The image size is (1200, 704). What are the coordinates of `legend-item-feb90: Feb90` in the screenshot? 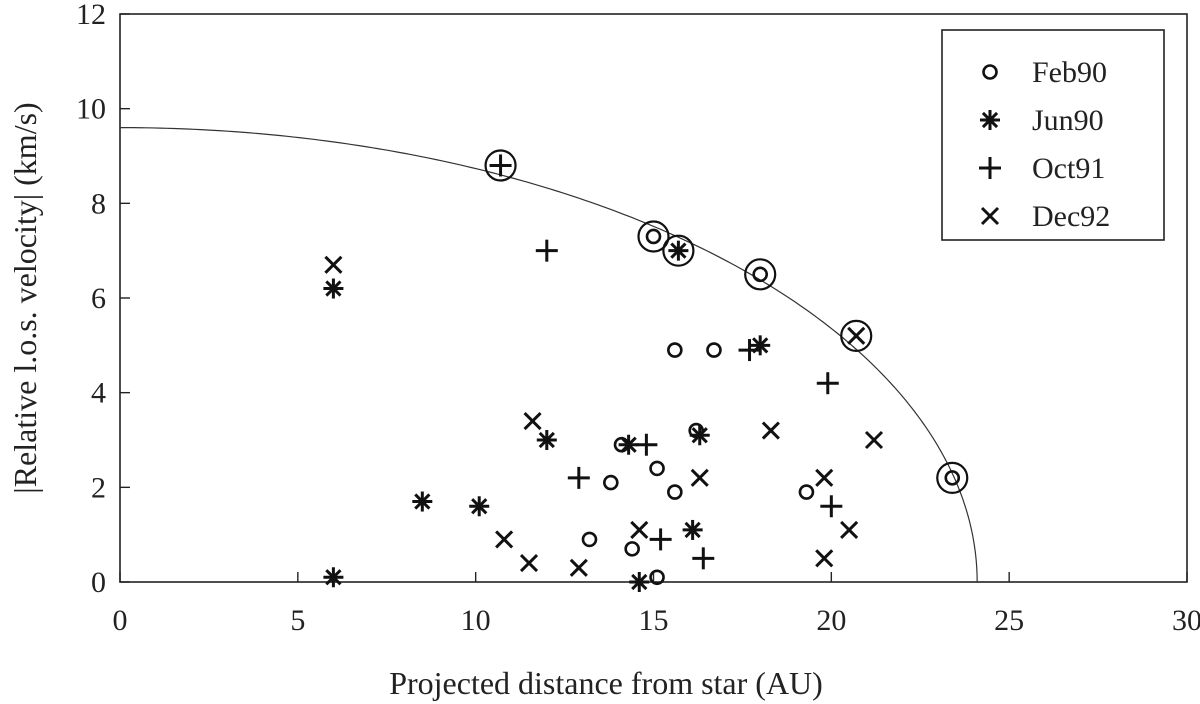 It's located at (1044, 72).